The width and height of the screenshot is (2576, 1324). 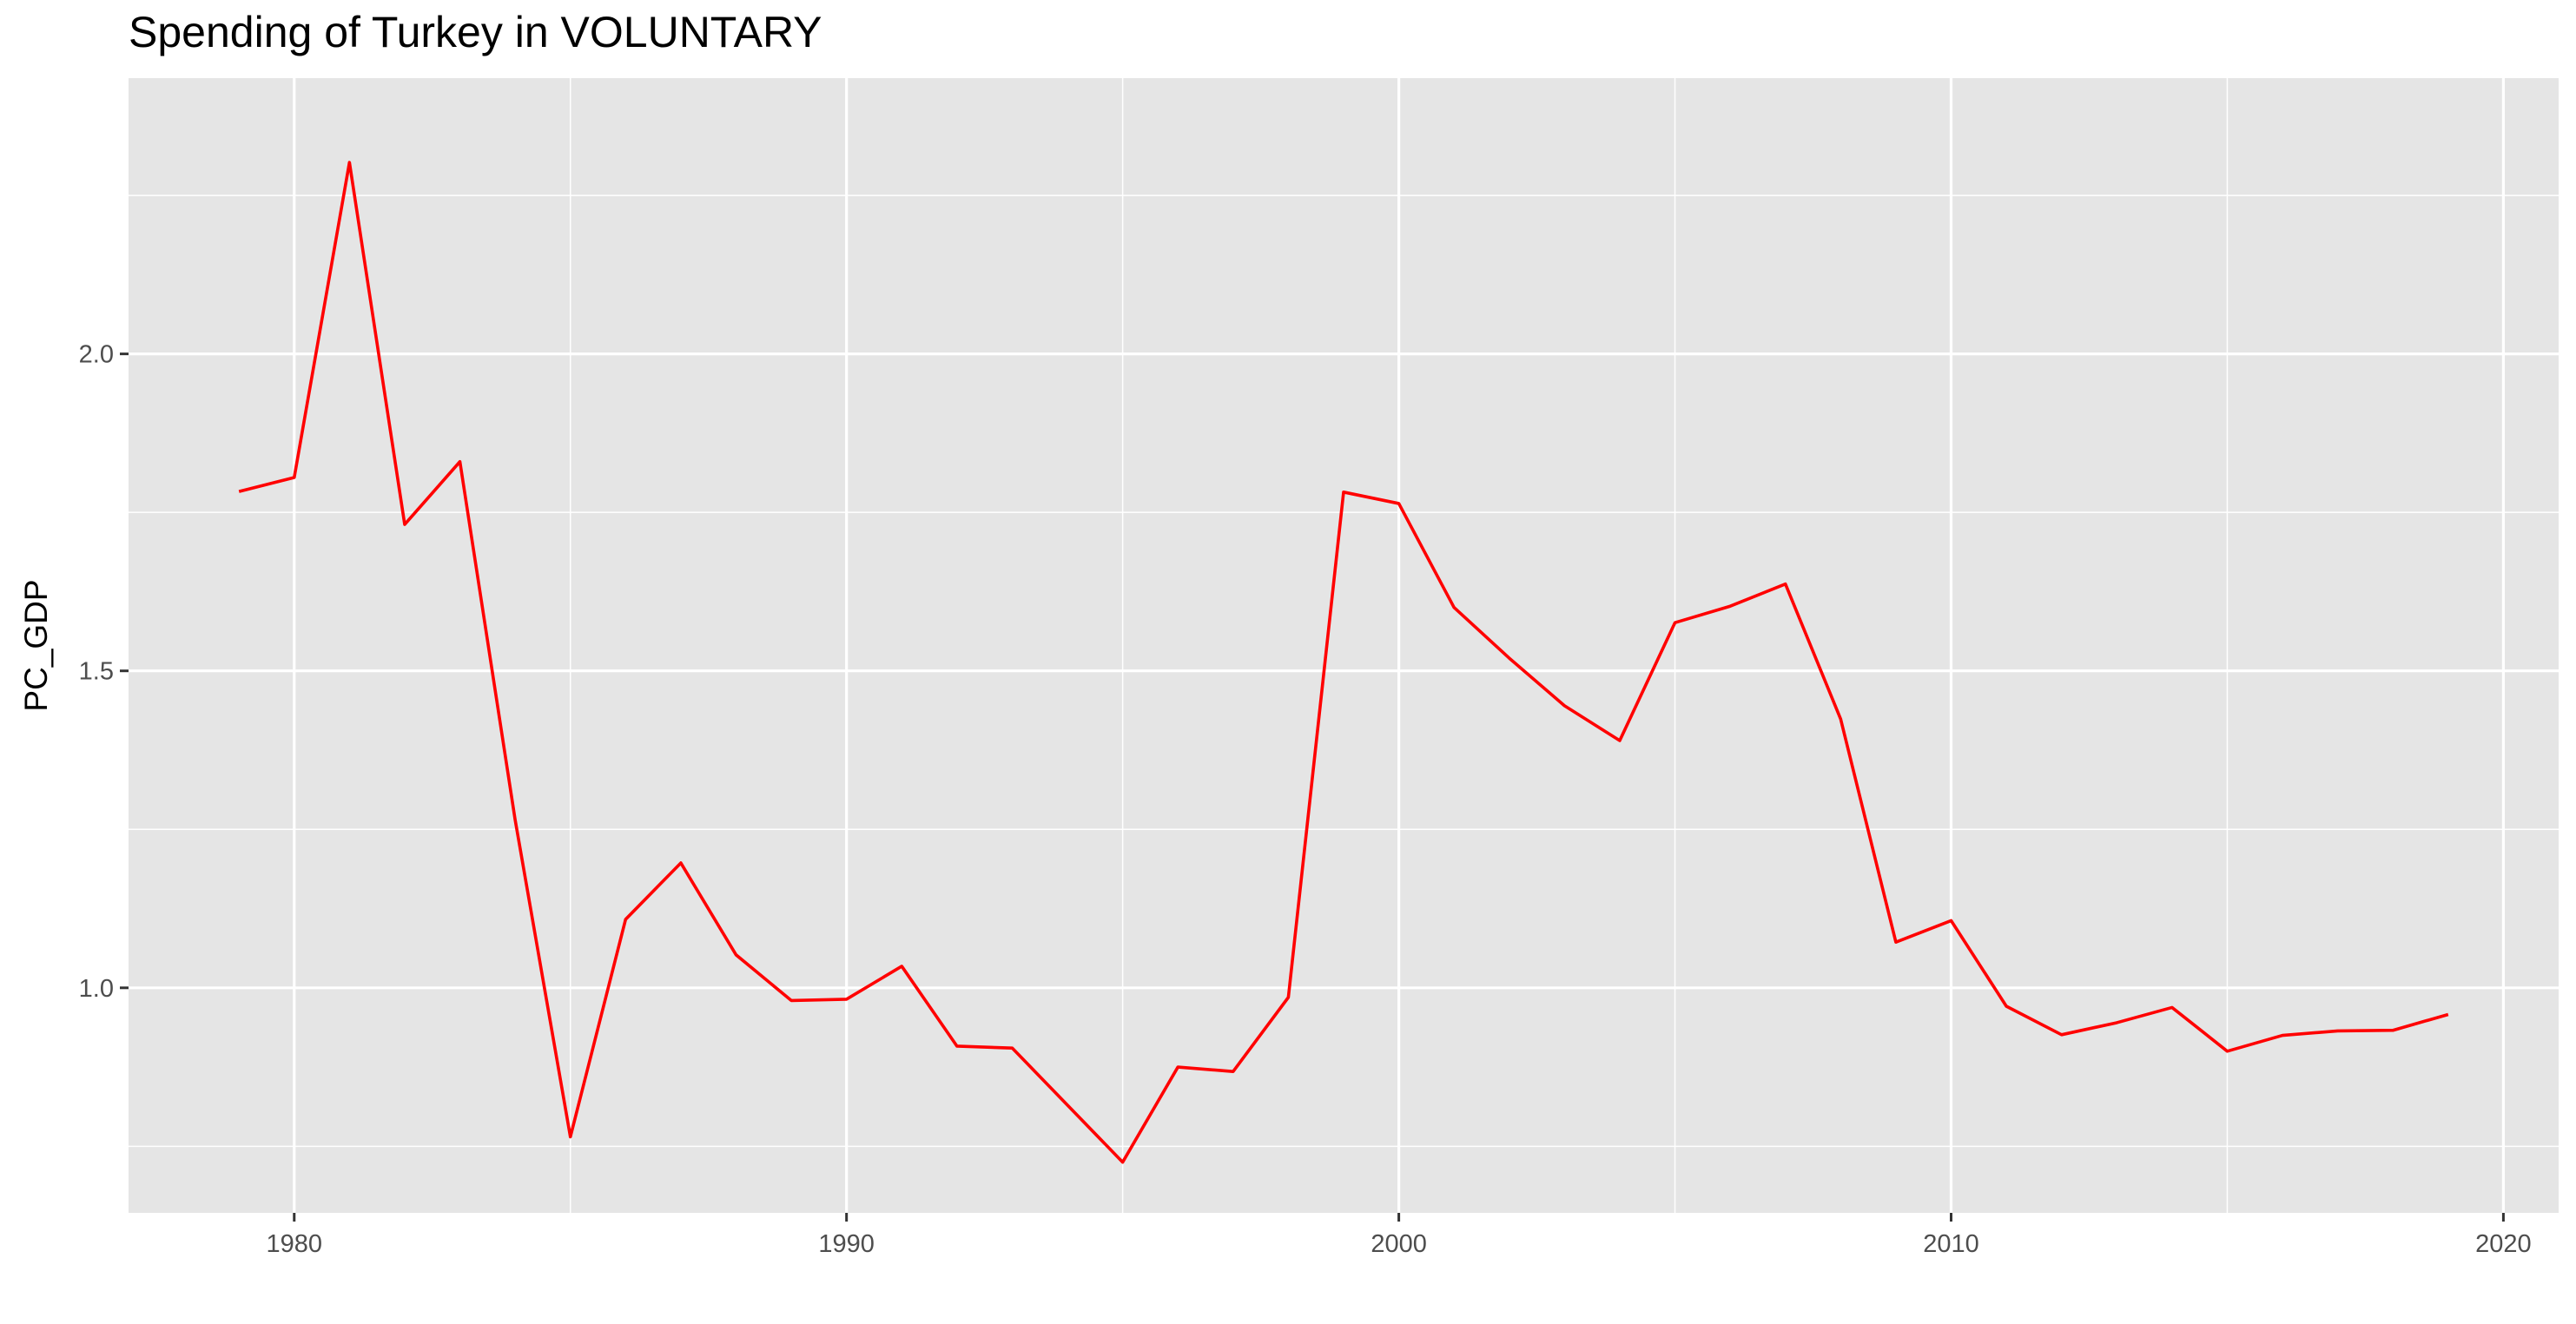 What do you see at coordinates (846, 1244) in the screenshot?
I see `x-tick-label: 1990` at bounding box center [846, 1244].